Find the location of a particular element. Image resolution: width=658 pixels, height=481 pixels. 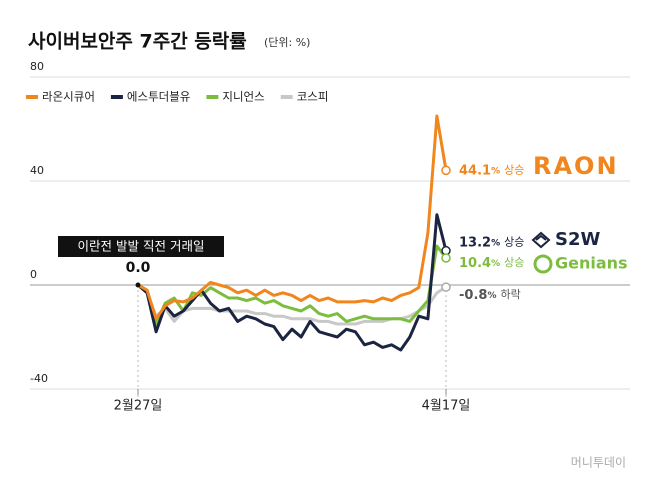

end-label: 44.1% 상승 is located at coordinates (491, 170).